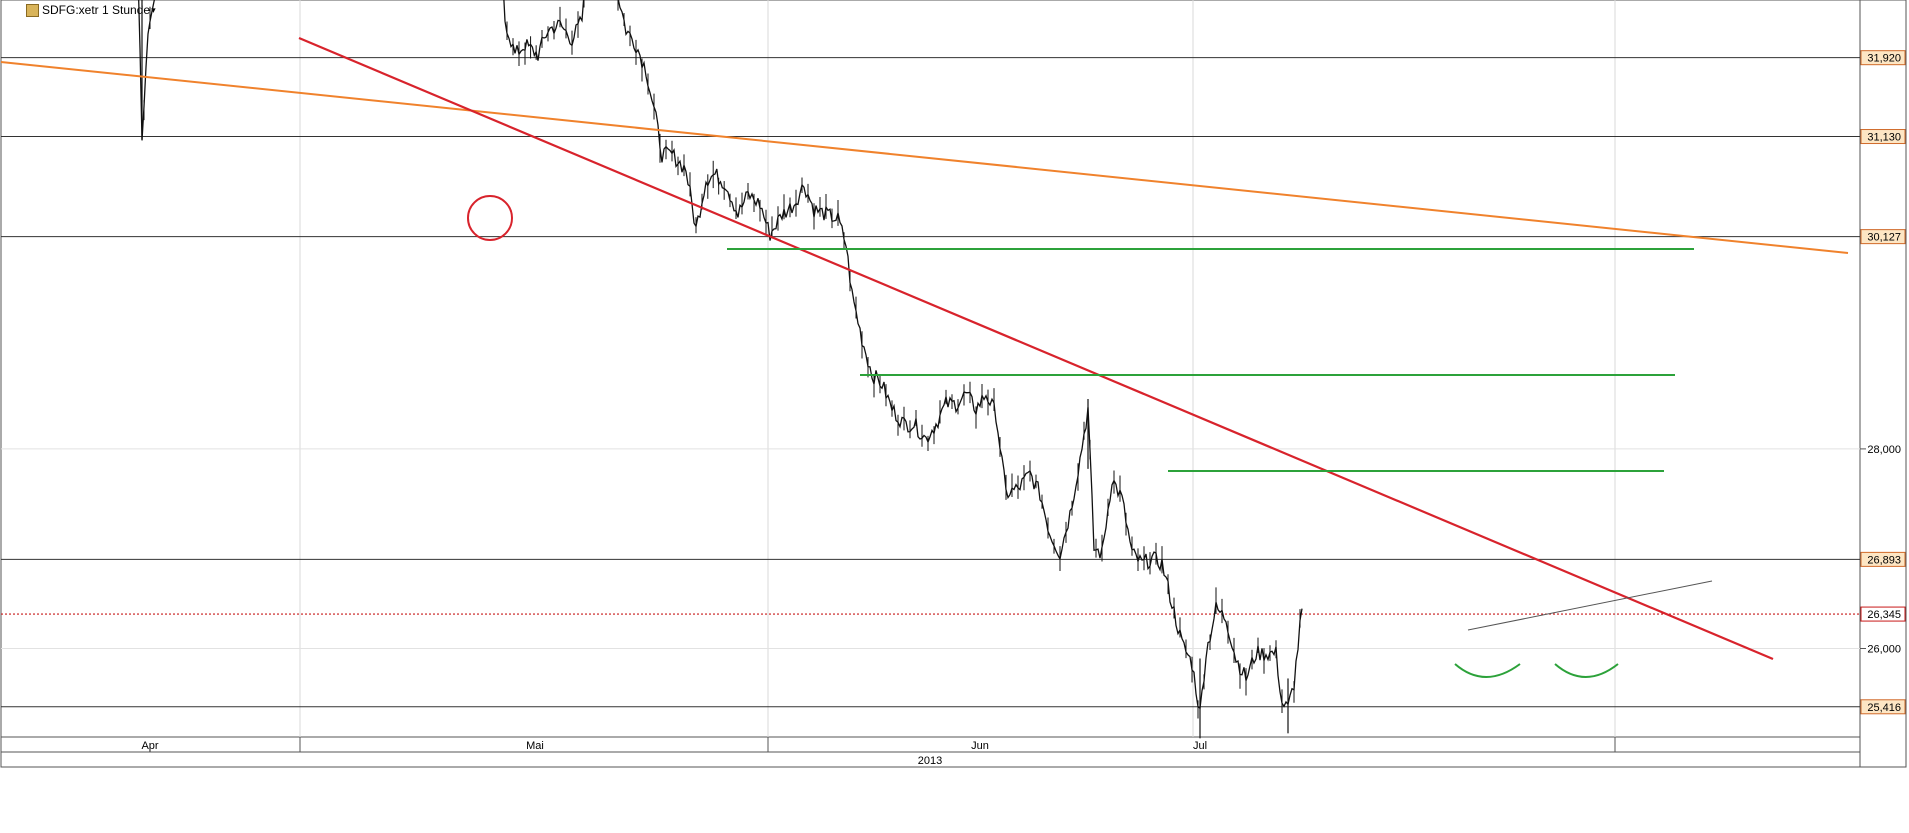  What do you see at coordinates (535, 746) in the screenshot?
I see `month-label: Mai` at bounding box center [535, 746].